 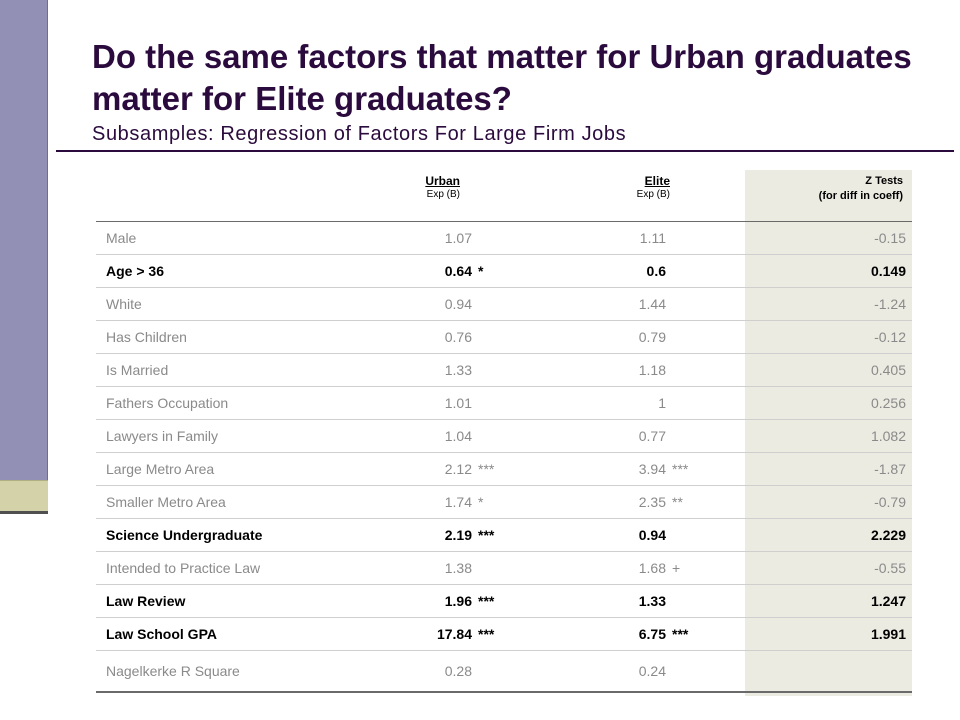 What do you see at coordinates (384, 671) in the screenshot?
I see `urban-value: 0.28` at bounding box center [384, 671].